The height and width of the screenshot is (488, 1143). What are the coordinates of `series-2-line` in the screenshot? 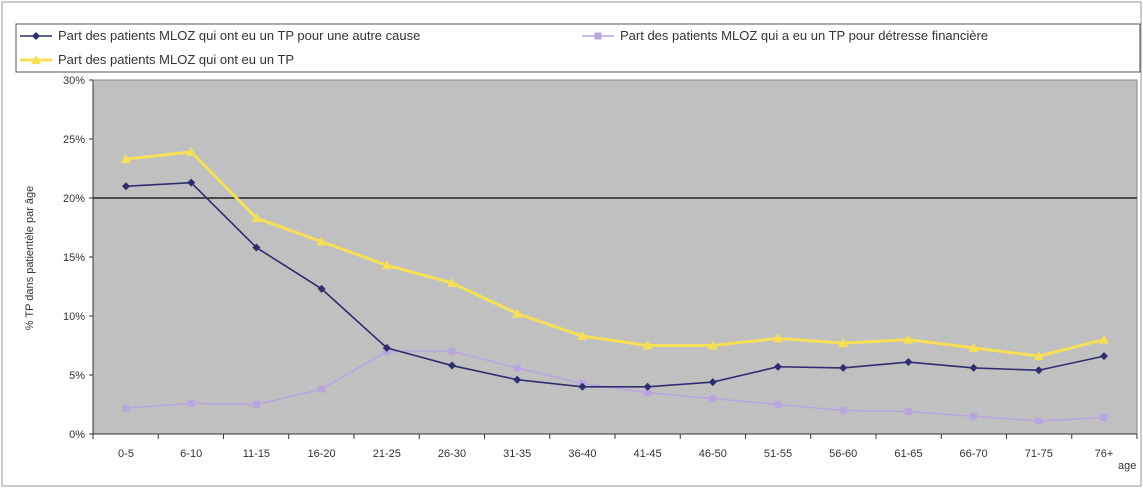 It's located at (615, 386).